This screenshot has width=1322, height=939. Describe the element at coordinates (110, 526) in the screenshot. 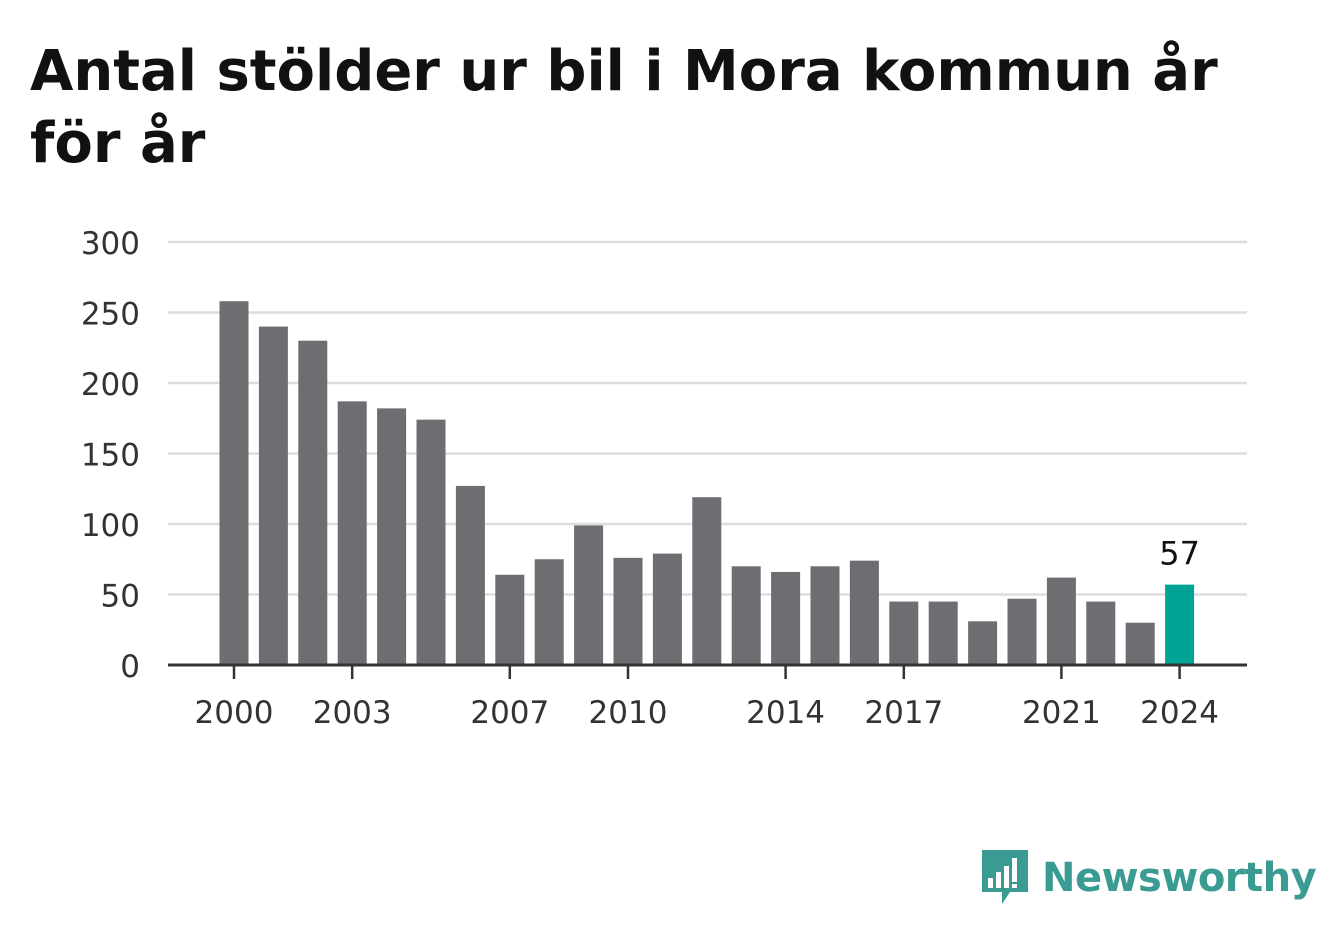

I see `y-tick-label: 100` at that location.